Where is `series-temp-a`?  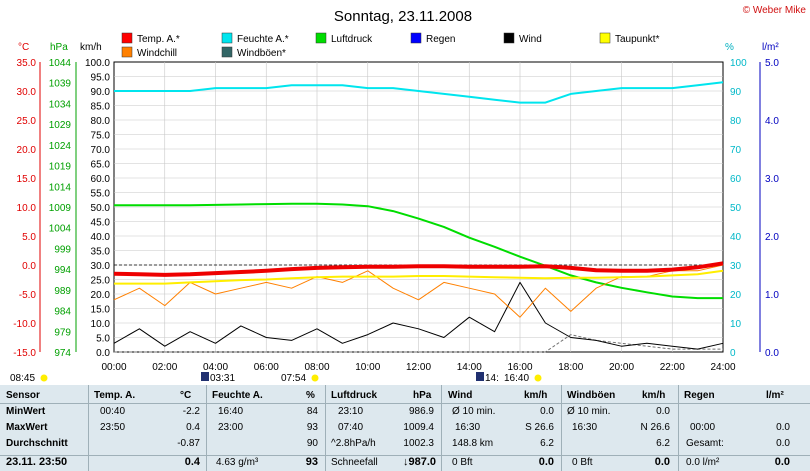
series-temp-a is located at coordinates (418, 269).